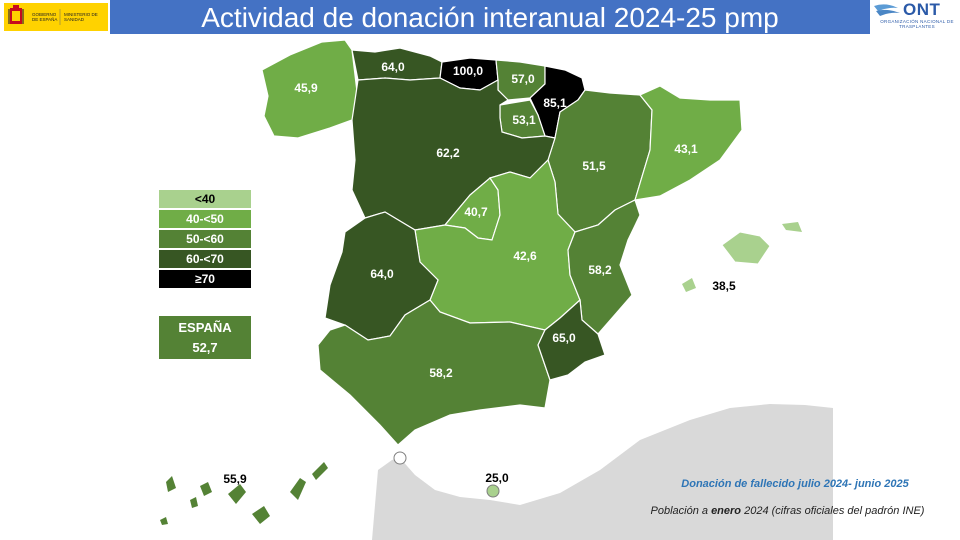 The image size is (960, 540). I want to click on title-bar, so click(490, 17).